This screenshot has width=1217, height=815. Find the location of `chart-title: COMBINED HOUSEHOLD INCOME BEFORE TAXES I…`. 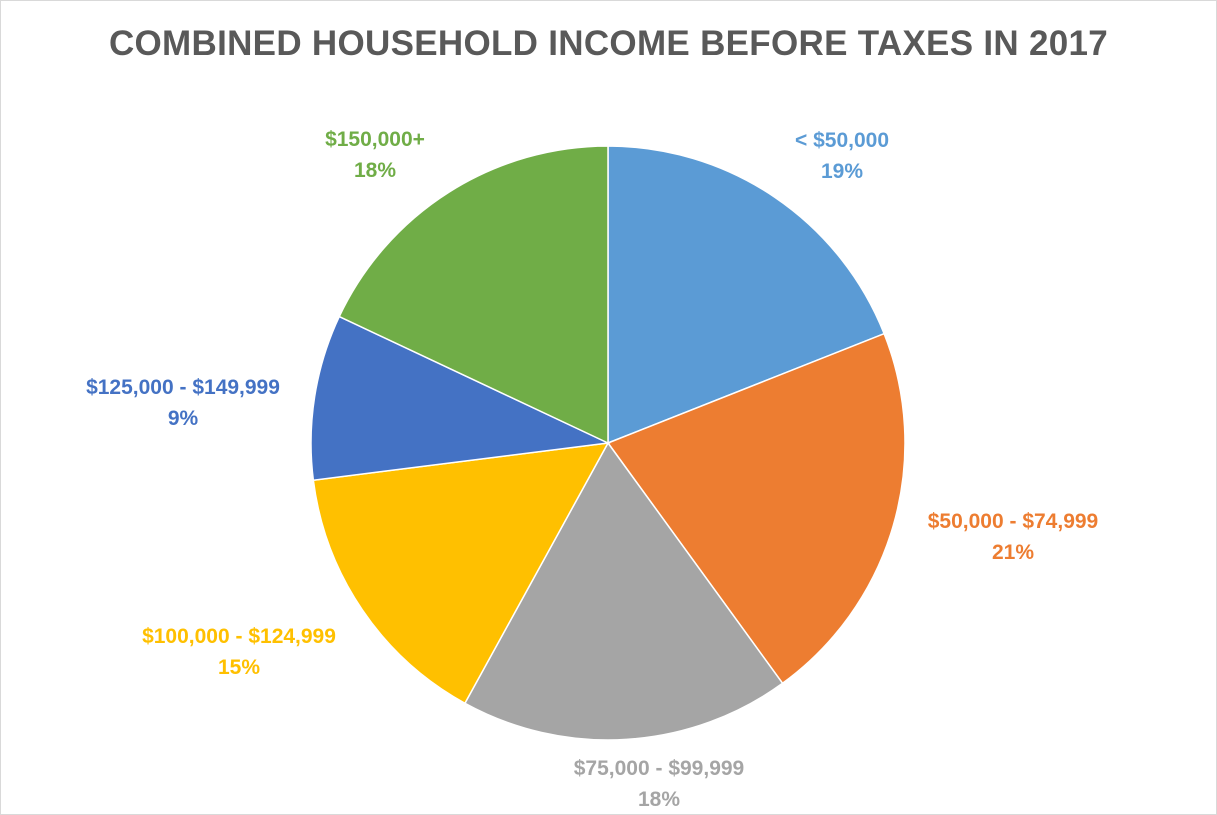

chart-title: COMBINED HOUSEHOLD INCOME BEFORE TAXES I… is located at coordinates (608, 43).